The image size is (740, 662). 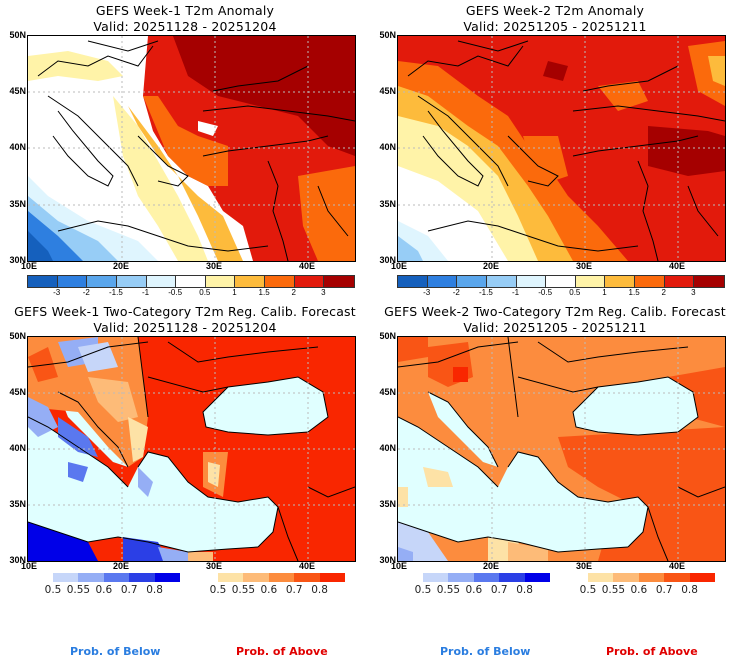 I want to click on colorbar-tick-label: -1, so click(x=515, y=292).